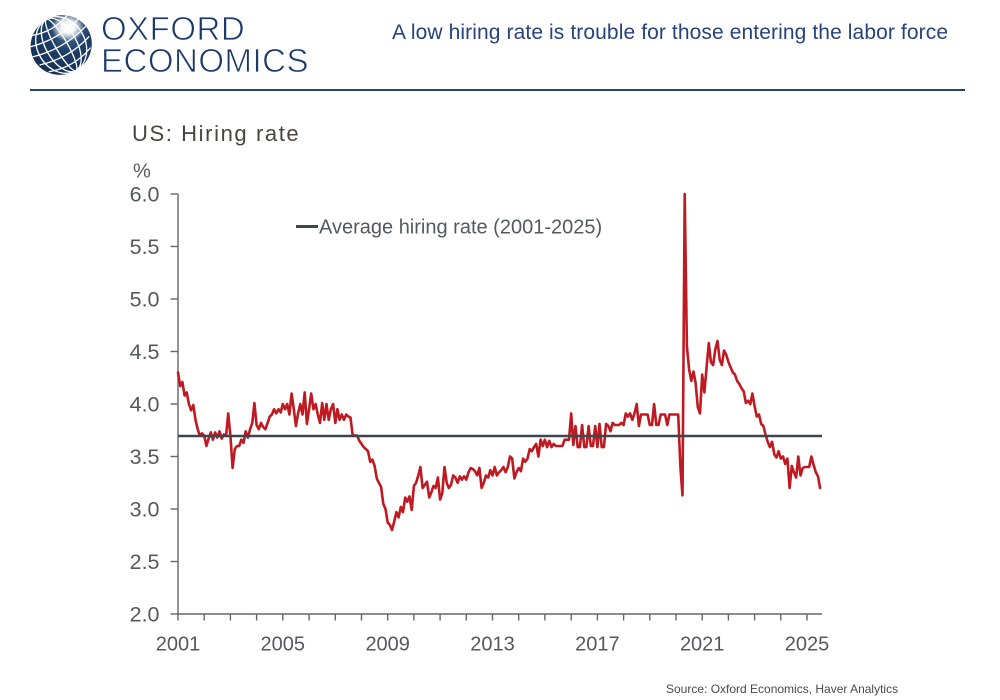 Image resolution: width=1000 pixels, height=700 pixels. What do you see at coordinates (597, 645) in the screenshot?
I see `svg-text: 2017` at bounding box center [597, 645].